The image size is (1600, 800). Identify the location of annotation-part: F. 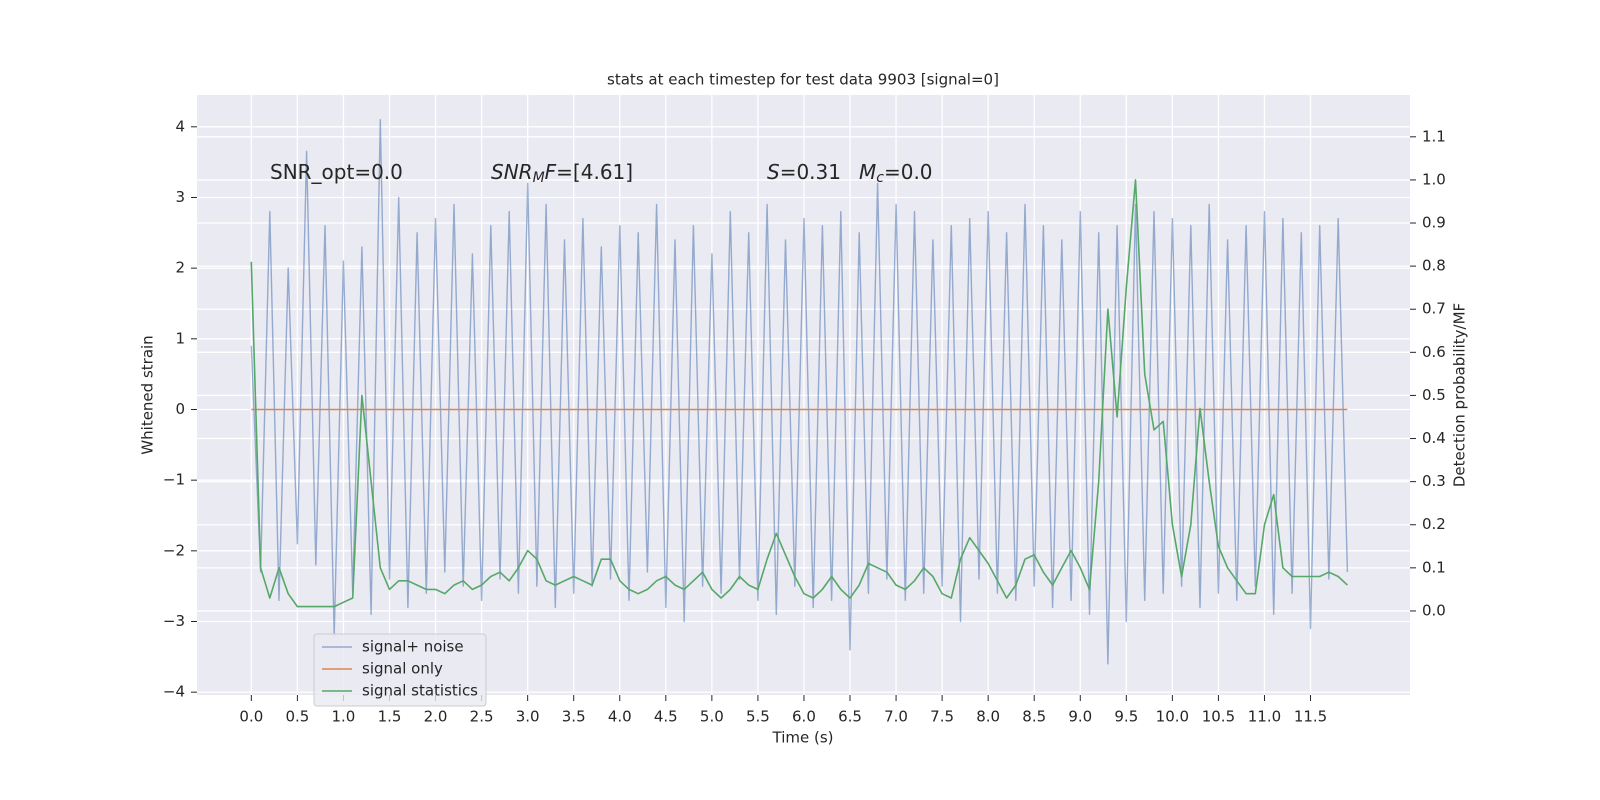
(551, 172).